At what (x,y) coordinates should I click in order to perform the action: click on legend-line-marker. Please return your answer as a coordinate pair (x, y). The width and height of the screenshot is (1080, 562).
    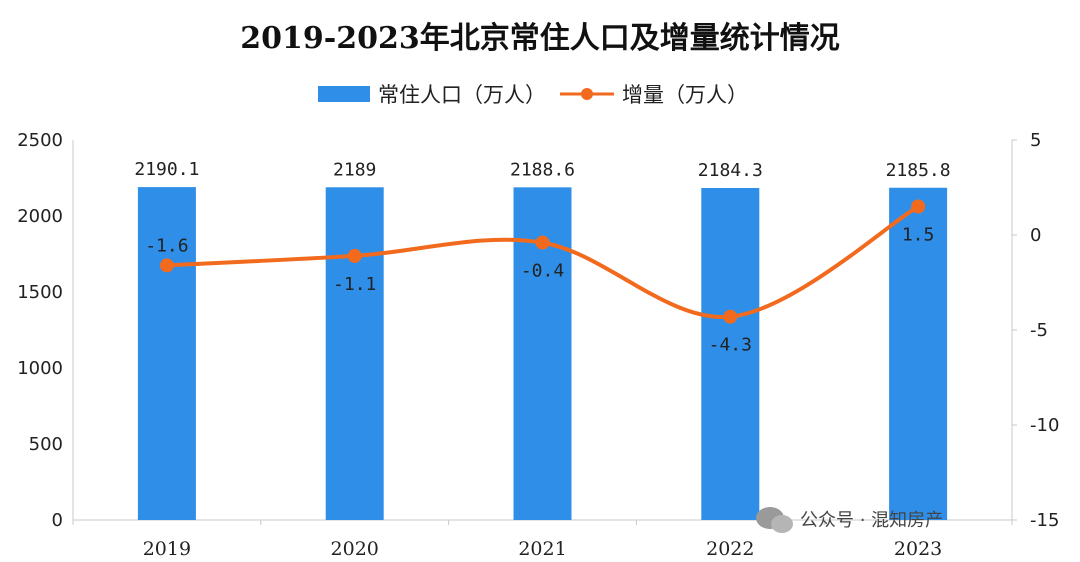
    Looking at the image, I should click on (587, 94).